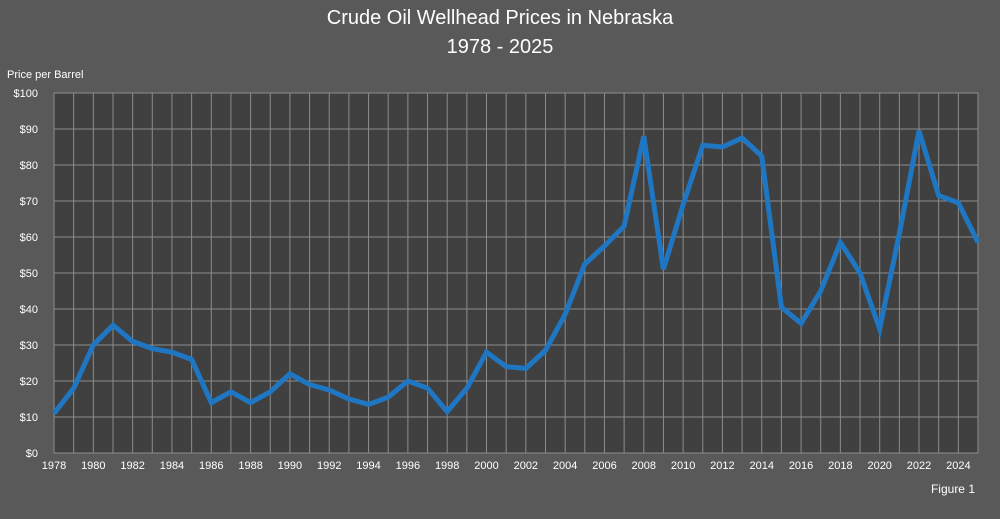 Image resolution: width=1000 pixels, height=519 pixels. What do you see at coordinates (290, 466) in the screenshot?
I see `x-tick-label: 1990` at bounding box center [290, 466].